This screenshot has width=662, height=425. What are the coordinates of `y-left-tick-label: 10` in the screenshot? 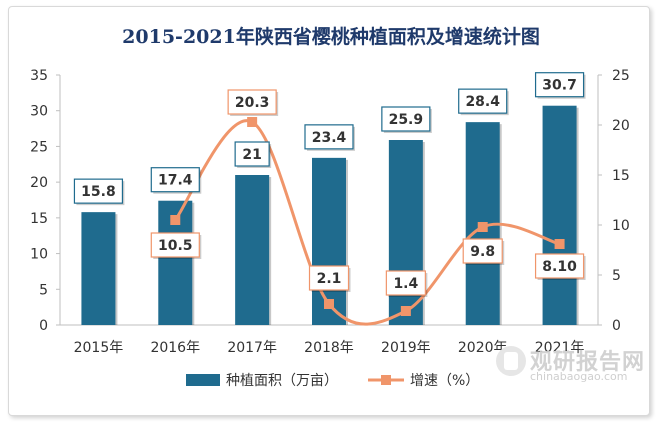 It's located at (39, 255).